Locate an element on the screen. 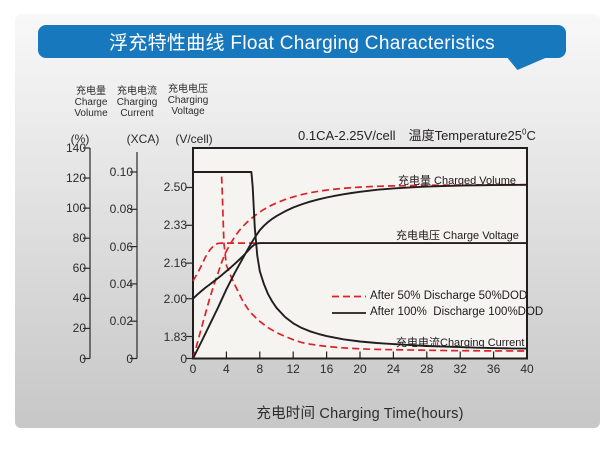 The image size is (600, 451). title-banner: 浮充特性曲线 Float Charging Characteristics is located at coordinates (302, 41).